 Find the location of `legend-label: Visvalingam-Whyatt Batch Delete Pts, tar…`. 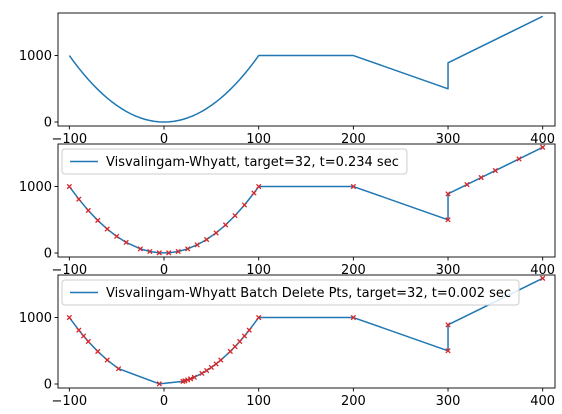

legend-label: Visvalingam-Whyatt Batch Delete Pts, tar… is located at coordinates (308, 293).